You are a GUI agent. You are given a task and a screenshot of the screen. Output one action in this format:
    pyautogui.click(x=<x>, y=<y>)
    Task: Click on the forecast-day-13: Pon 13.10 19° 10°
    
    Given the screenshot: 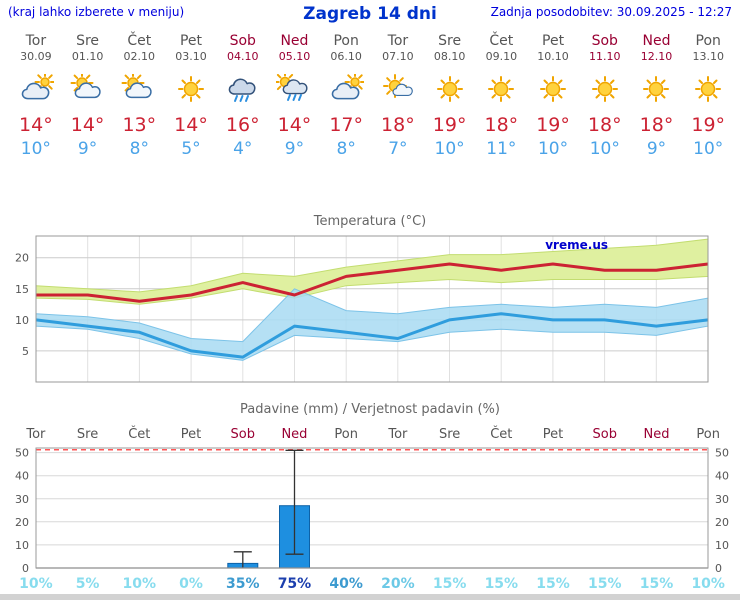 What is the action you would take?
    pyautogui.click(x=708, y=96)
    